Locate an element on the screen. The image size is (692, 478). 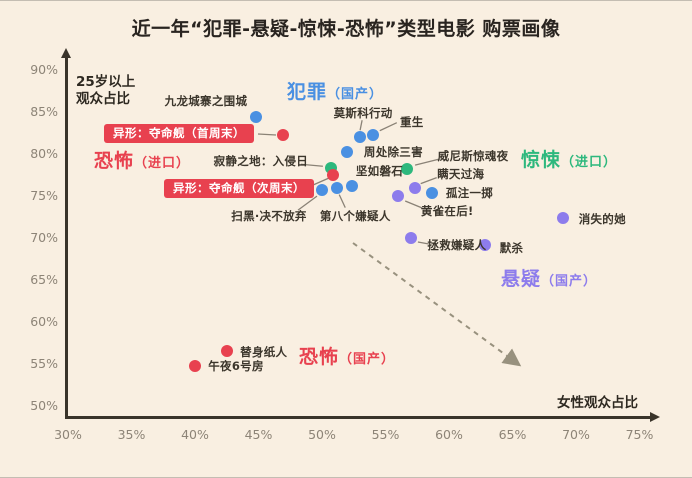
dashed-trend-arrow is located at coordinates (437, 304).